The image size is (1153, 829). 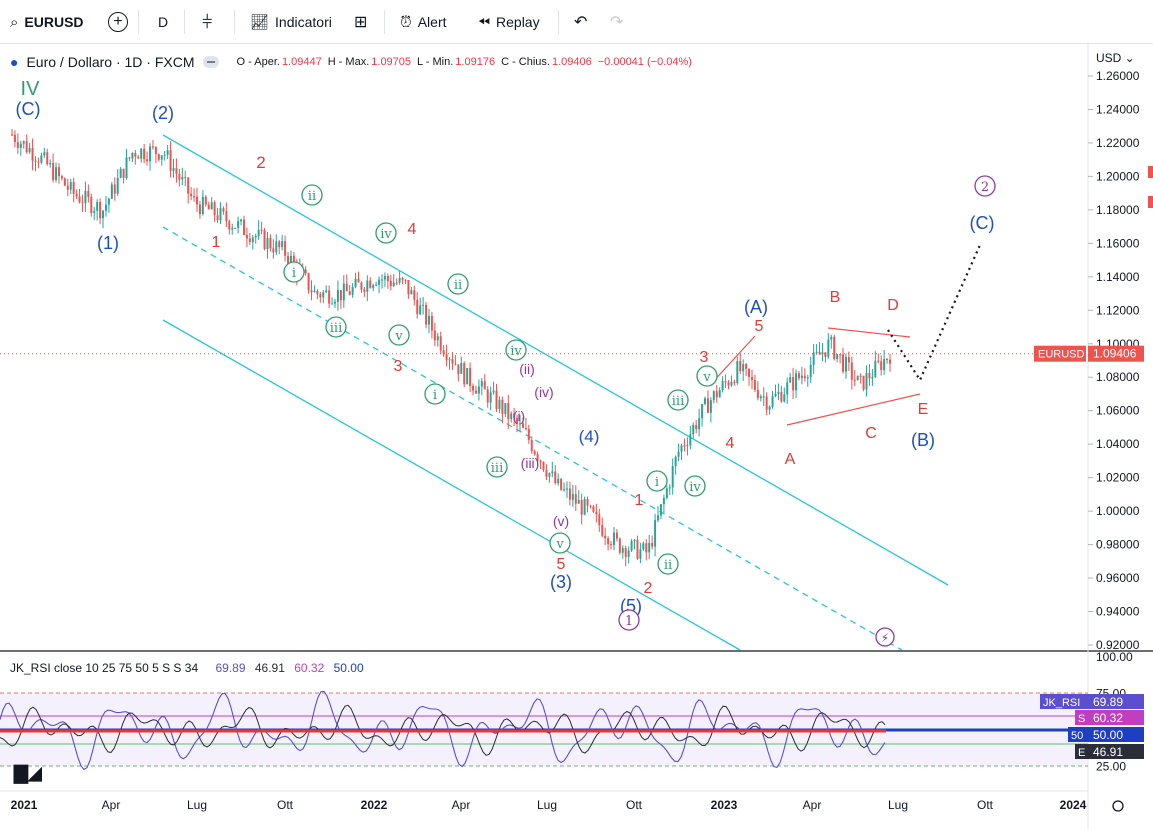 I want to click on alert-button: ⏰︎ Alert, so click(x=423, y=22).